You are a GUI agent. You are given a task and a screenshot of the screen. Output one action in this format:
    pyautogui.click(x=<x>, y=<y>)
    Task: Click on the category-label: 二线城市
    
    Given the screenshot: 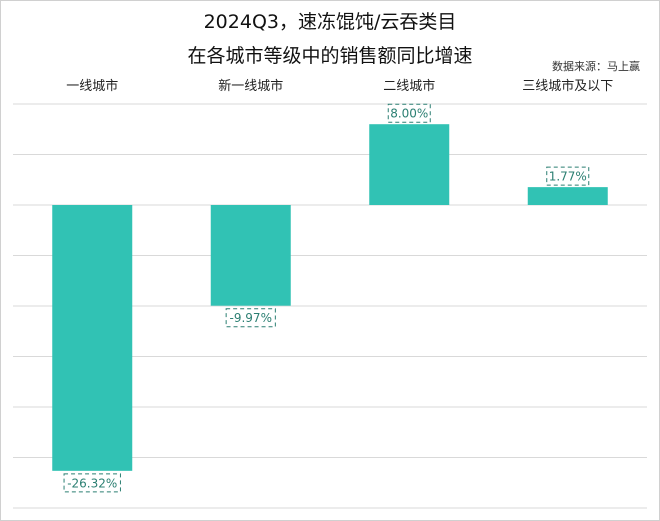 What is the action you would take?
    pyautogui.click(x=409, y=86)
    